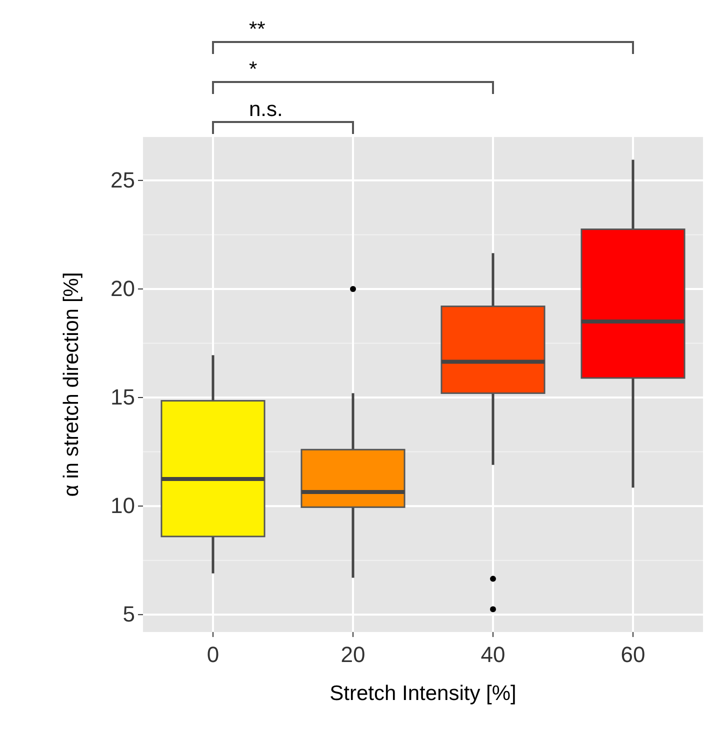 The width and height of the screenshot is (722, 738). What do you see at coordinates (122, 179) in the screenshot?
I see `y-tick-label: 25` at bounding box center [122, 179].